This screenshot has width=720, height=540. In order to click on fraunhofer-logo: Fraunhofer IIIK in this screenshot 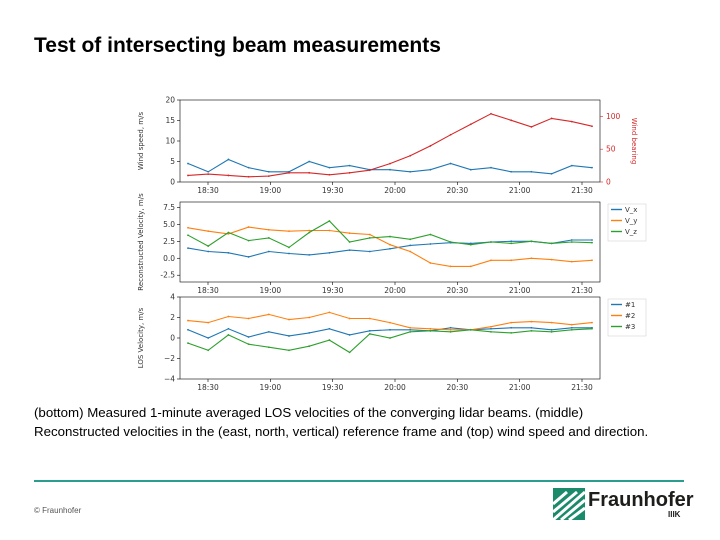, I will do `click(623, 504)`.